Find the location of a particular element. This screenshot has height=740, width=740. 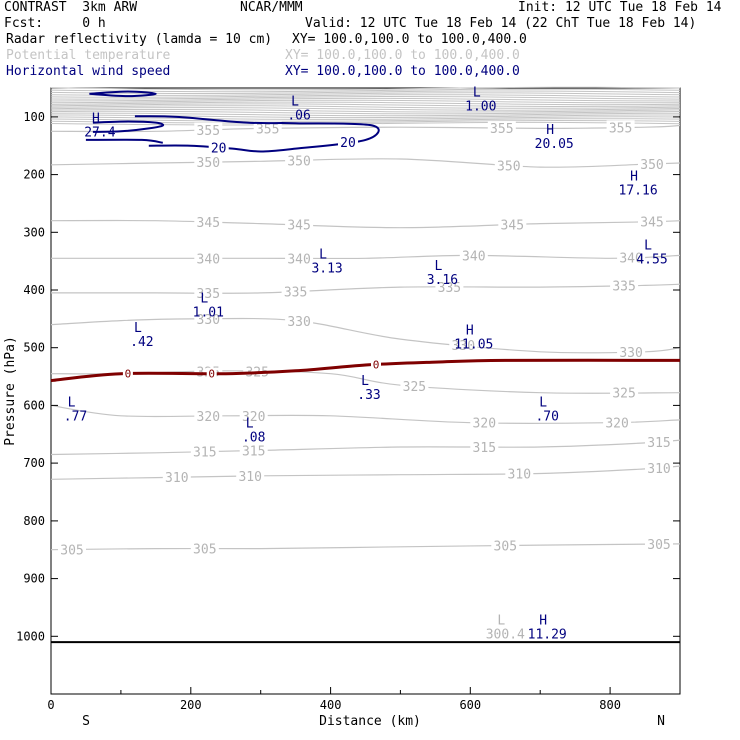

extremum-value: 300.4 is located at coordinates (505, 635).